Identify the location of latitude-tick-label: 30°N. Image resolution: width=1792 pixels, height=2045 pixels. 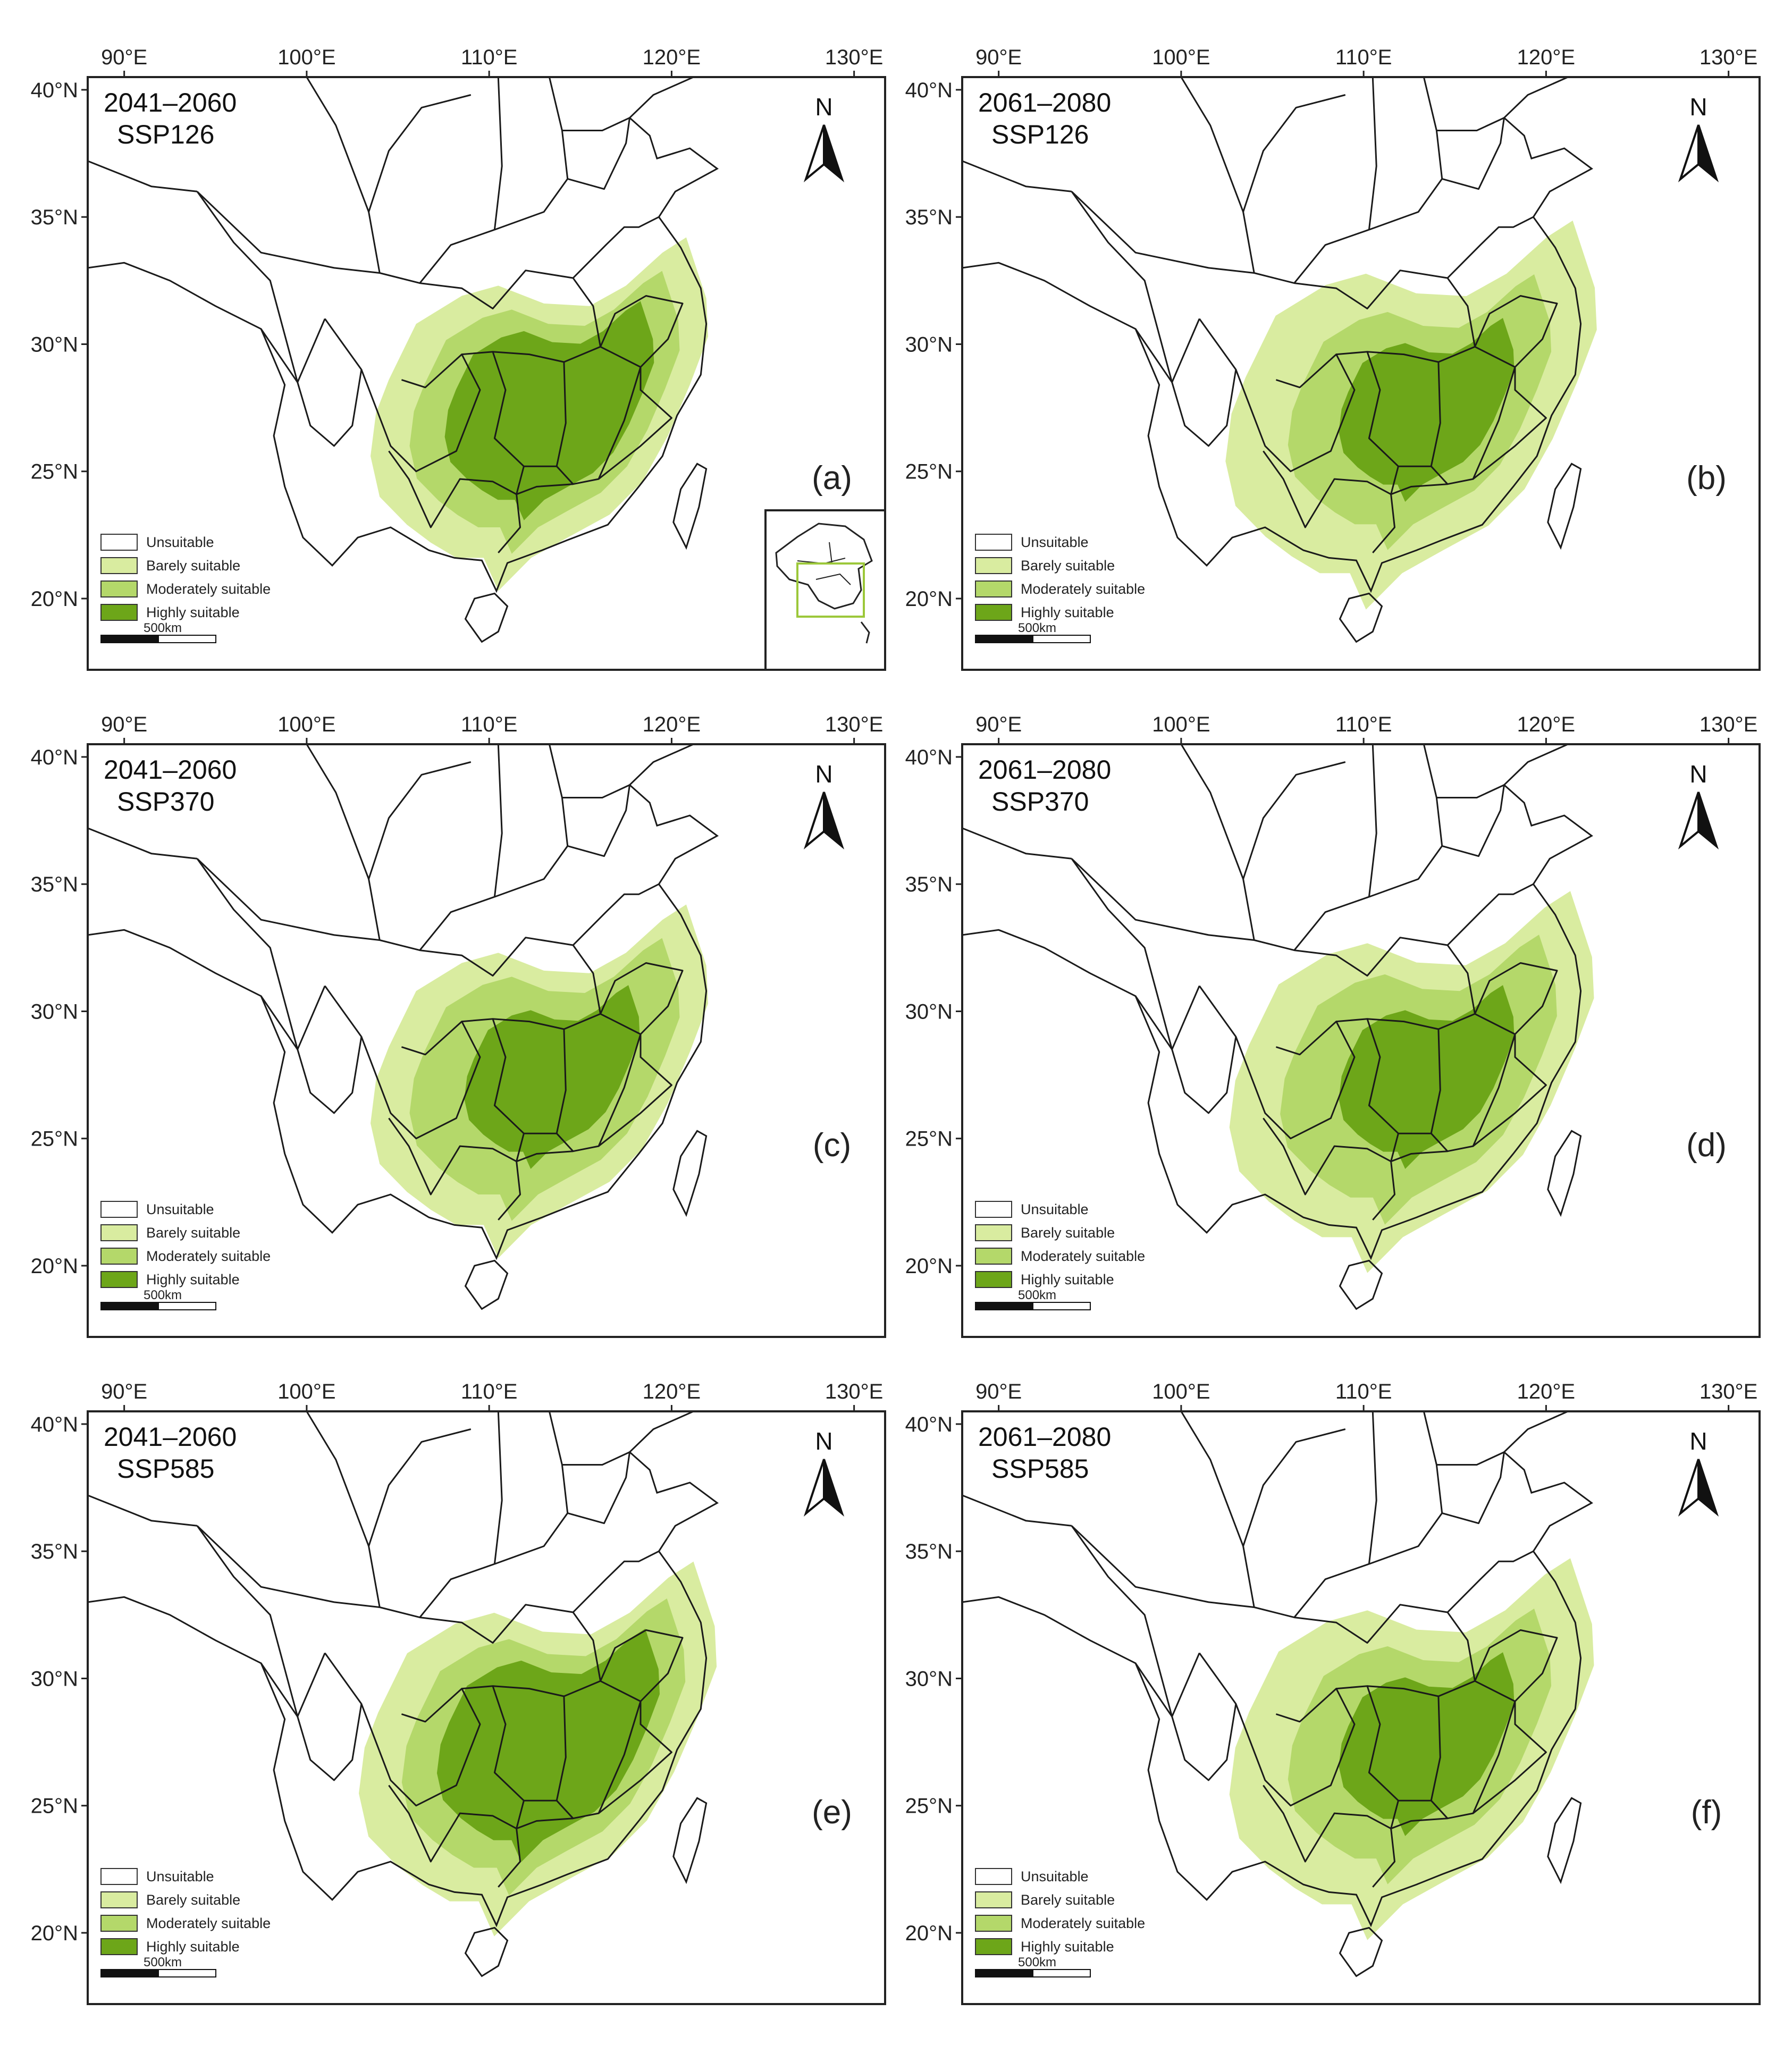
(54, 345).